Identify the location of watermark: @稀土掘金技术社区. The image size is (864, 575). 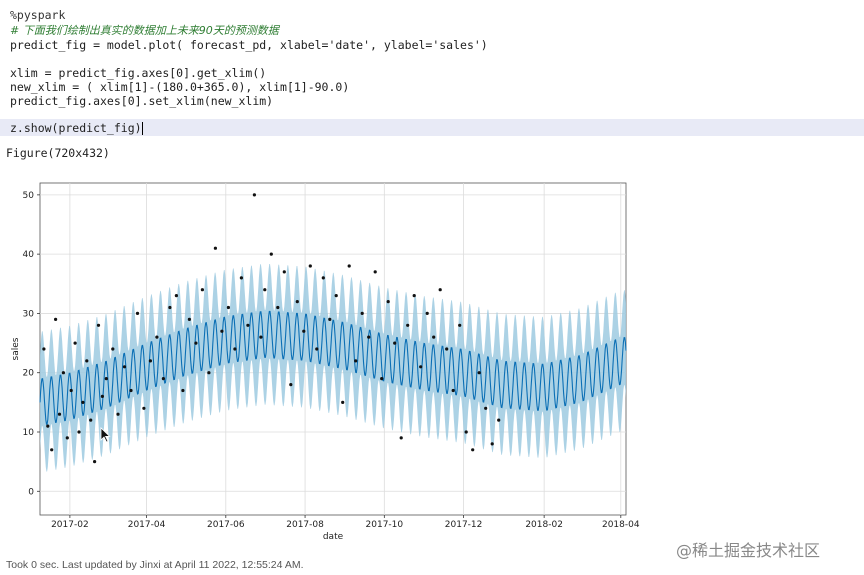
(748, 550).